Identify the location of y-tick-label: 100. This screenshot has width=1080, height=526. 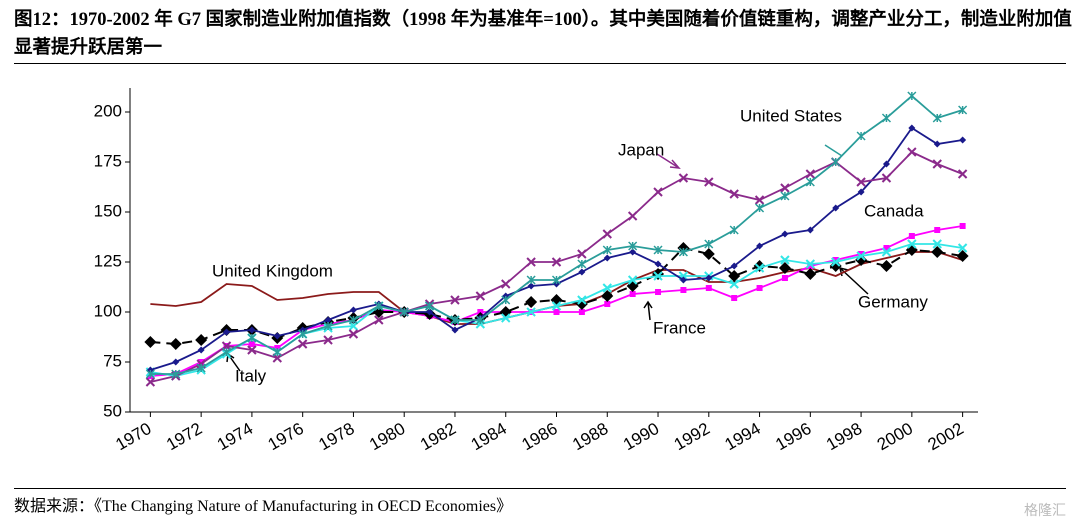
(108, 310).